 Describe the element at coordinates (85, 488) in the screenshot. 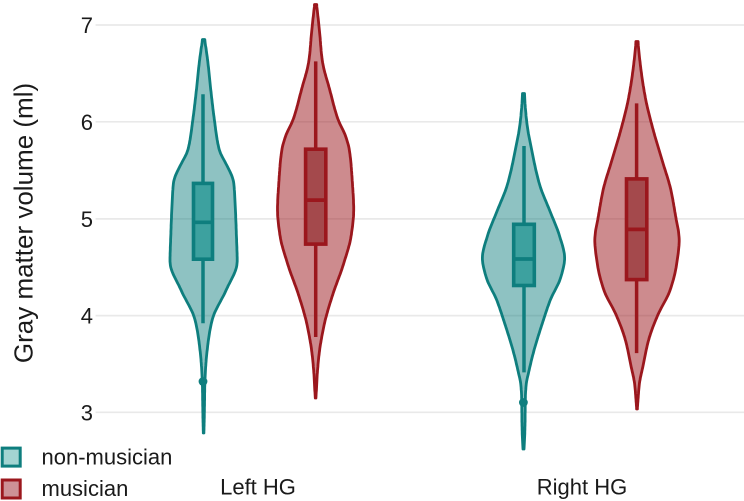

I see `svg-text: musician` at that location.